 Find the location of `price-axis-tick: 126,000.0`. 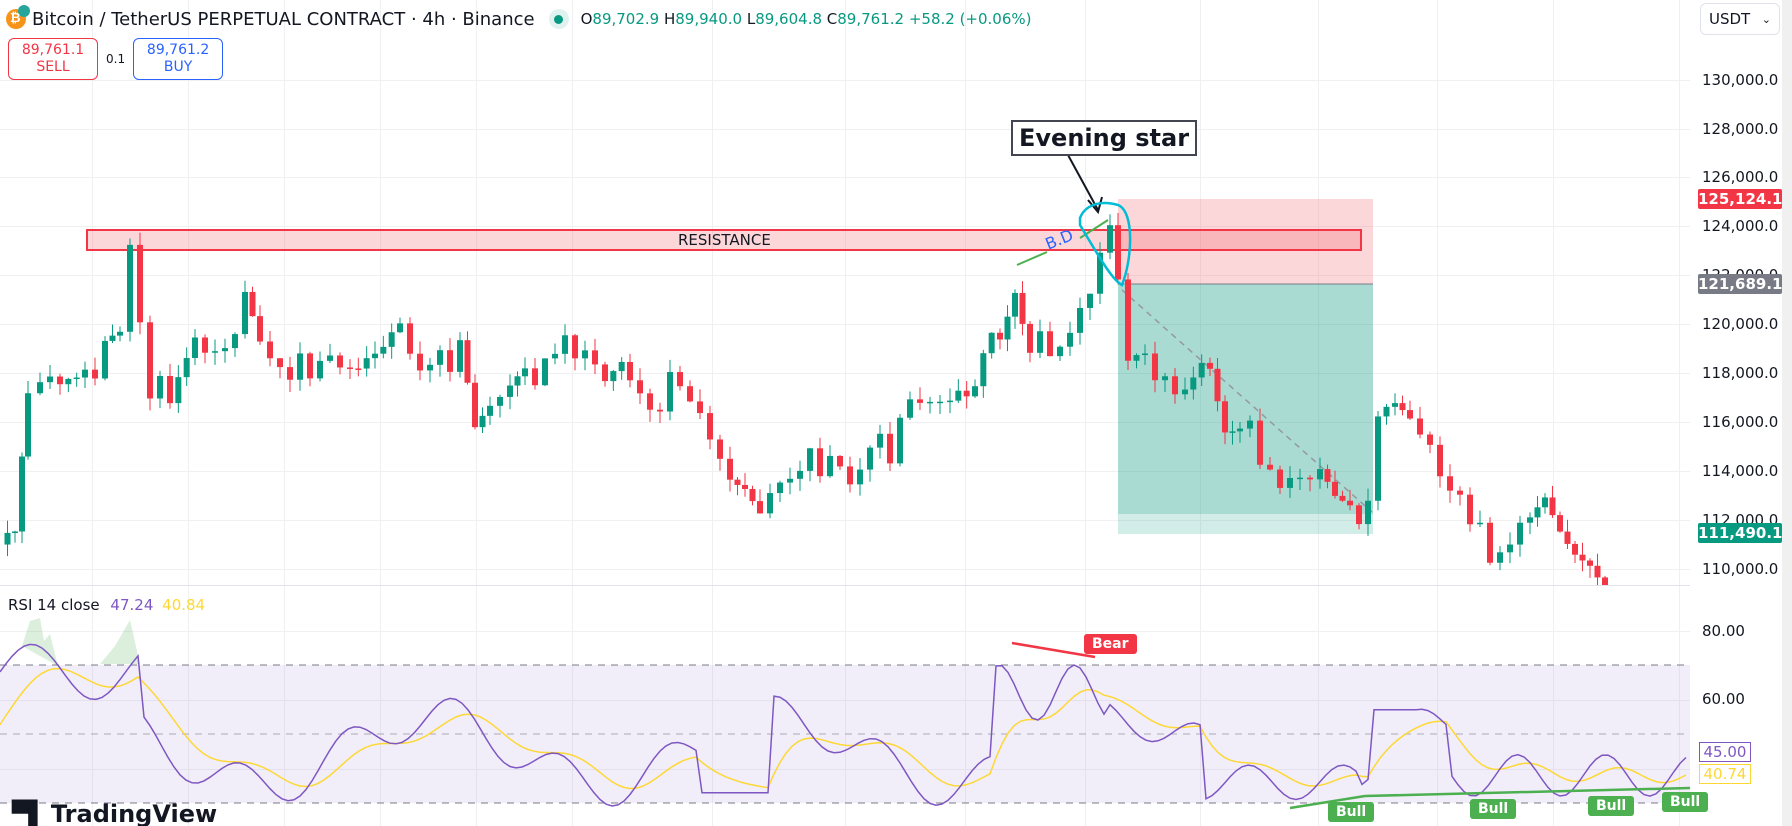

price-axis-tick: 126,000.0 is located at coordinates (1740, 177).